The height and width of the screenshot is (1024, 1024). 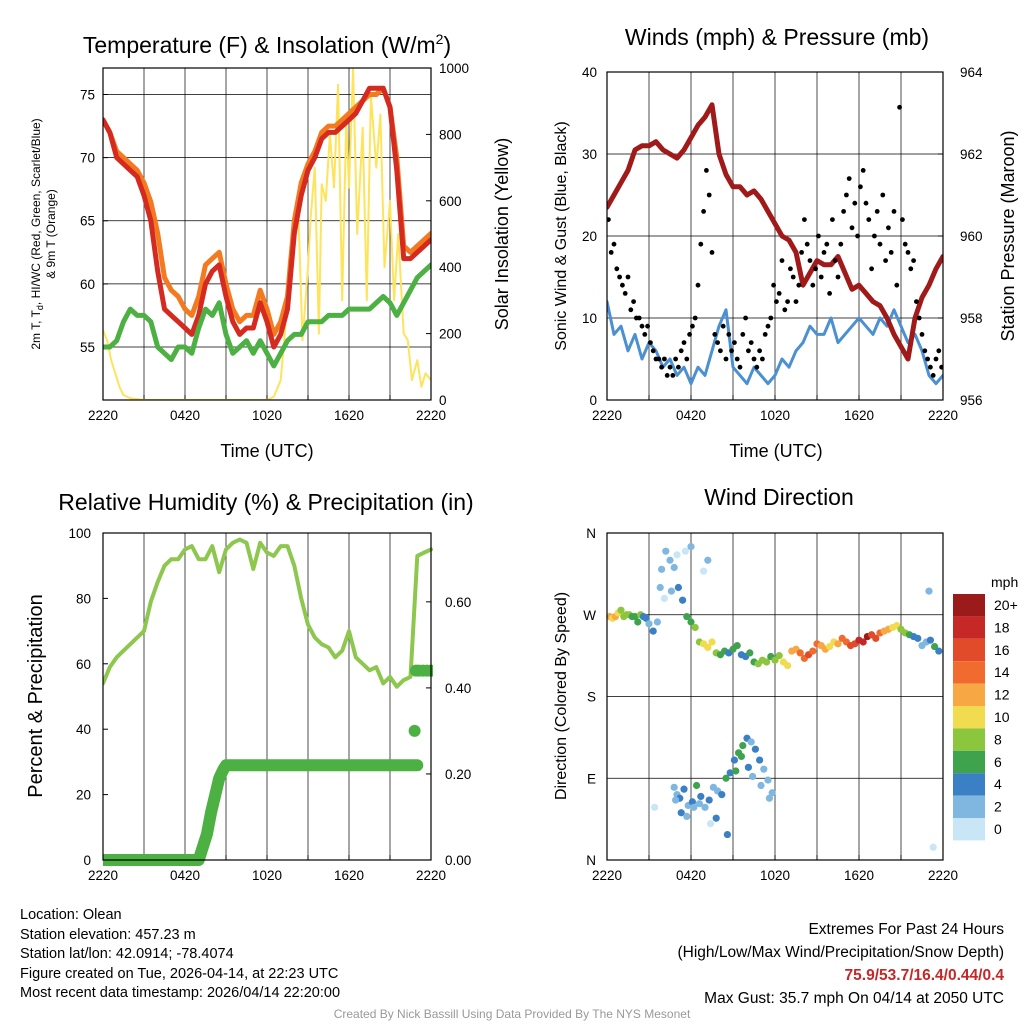 I want to click on rh-chart-y-tick-label: 80, so click(x=83, y=598).